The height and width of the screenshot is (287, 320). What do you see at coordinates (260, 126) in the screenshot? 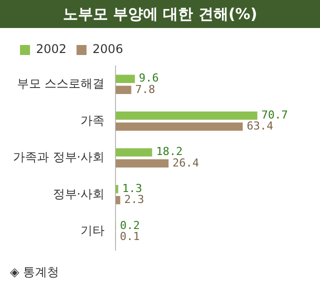
I see `data-label: 63.4` at bounding box center [260, 126].